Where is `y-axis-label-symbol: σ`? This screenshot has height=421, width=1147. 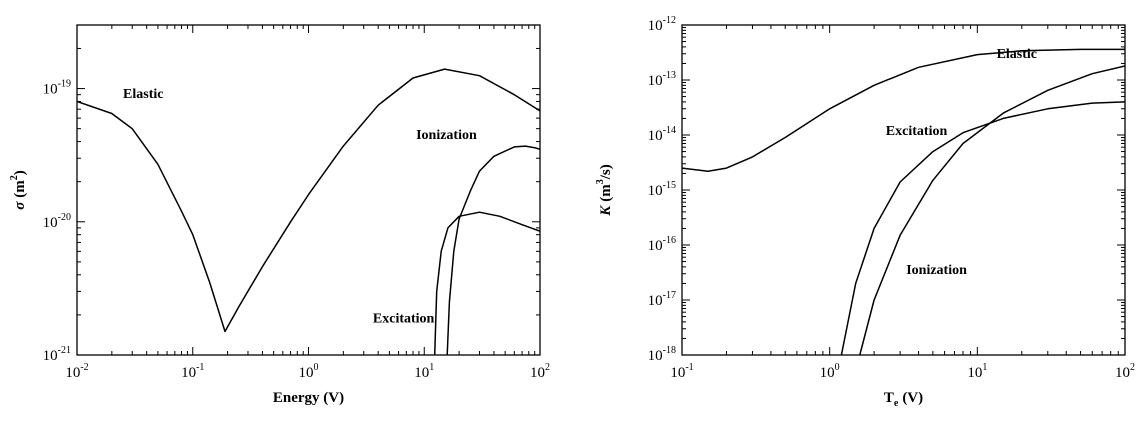 y-axis-label-symbol: σ is located at coordinates (20, 205).